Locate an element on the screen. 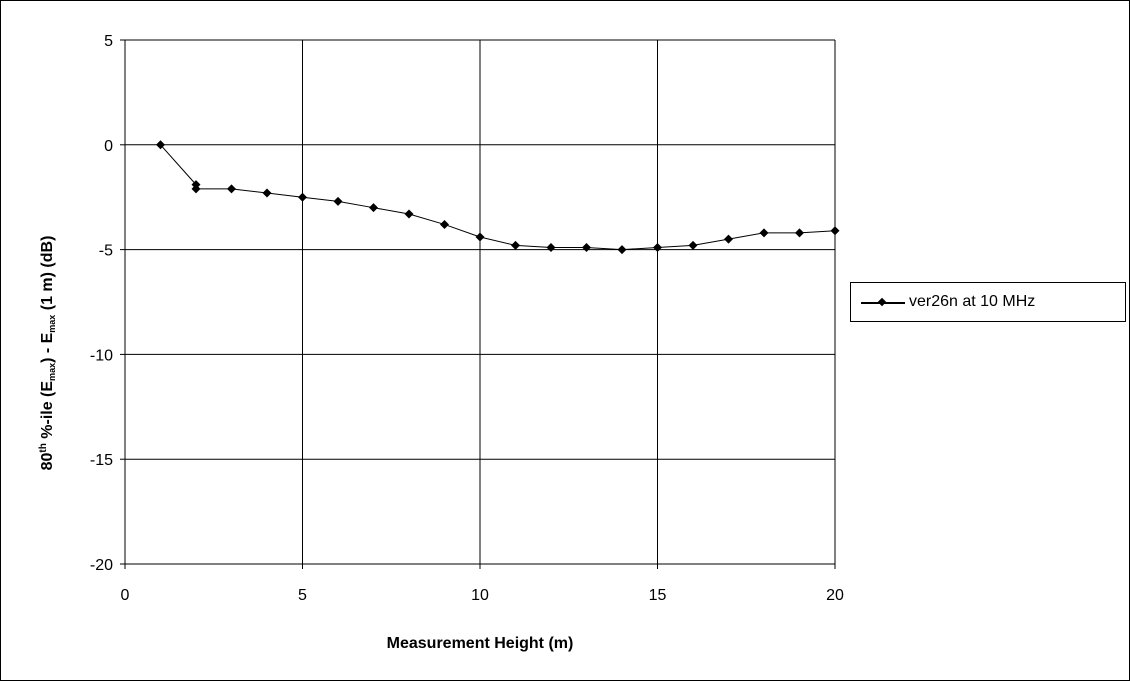 Image resolution: width=1130 pixels, height=681 pixels. x-tick-label: 5 is located at coordinates (302, 595).